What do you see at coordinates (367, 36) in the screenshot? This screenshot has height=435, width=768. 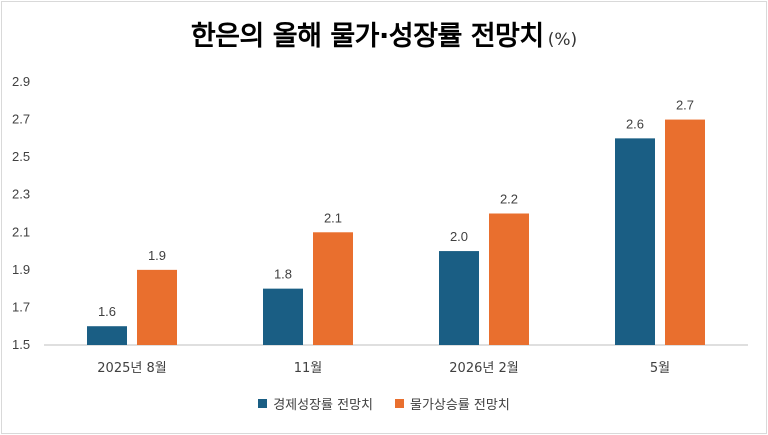 I see `chart-title: 한은의 올해 물가·성장률 전망치` at bounding box center [367, 36].